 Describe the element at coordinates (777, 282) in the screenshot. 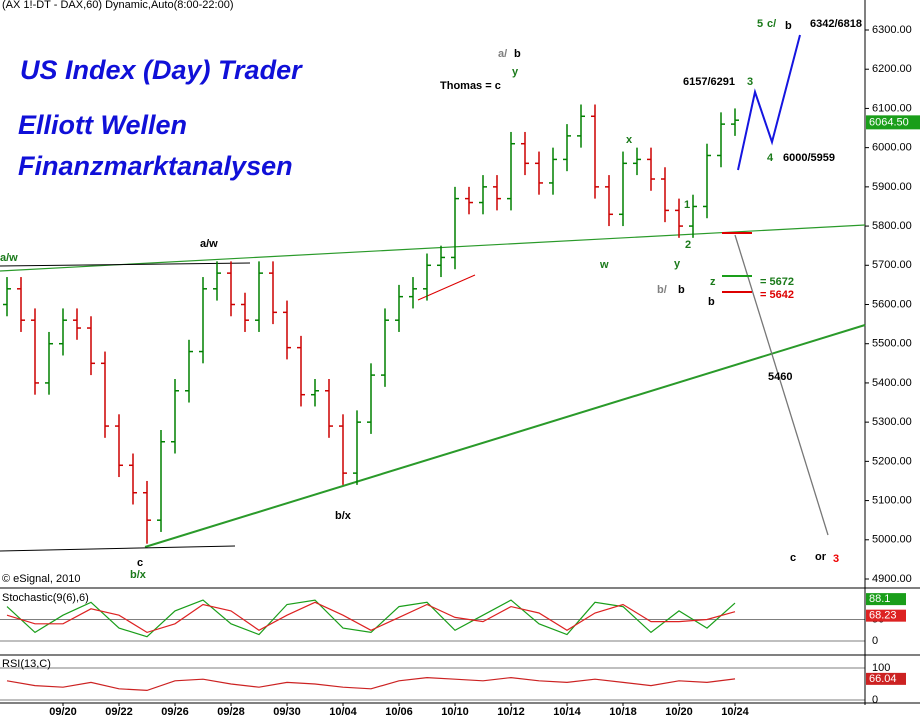

I see `wave-label: = 5672` at that location.